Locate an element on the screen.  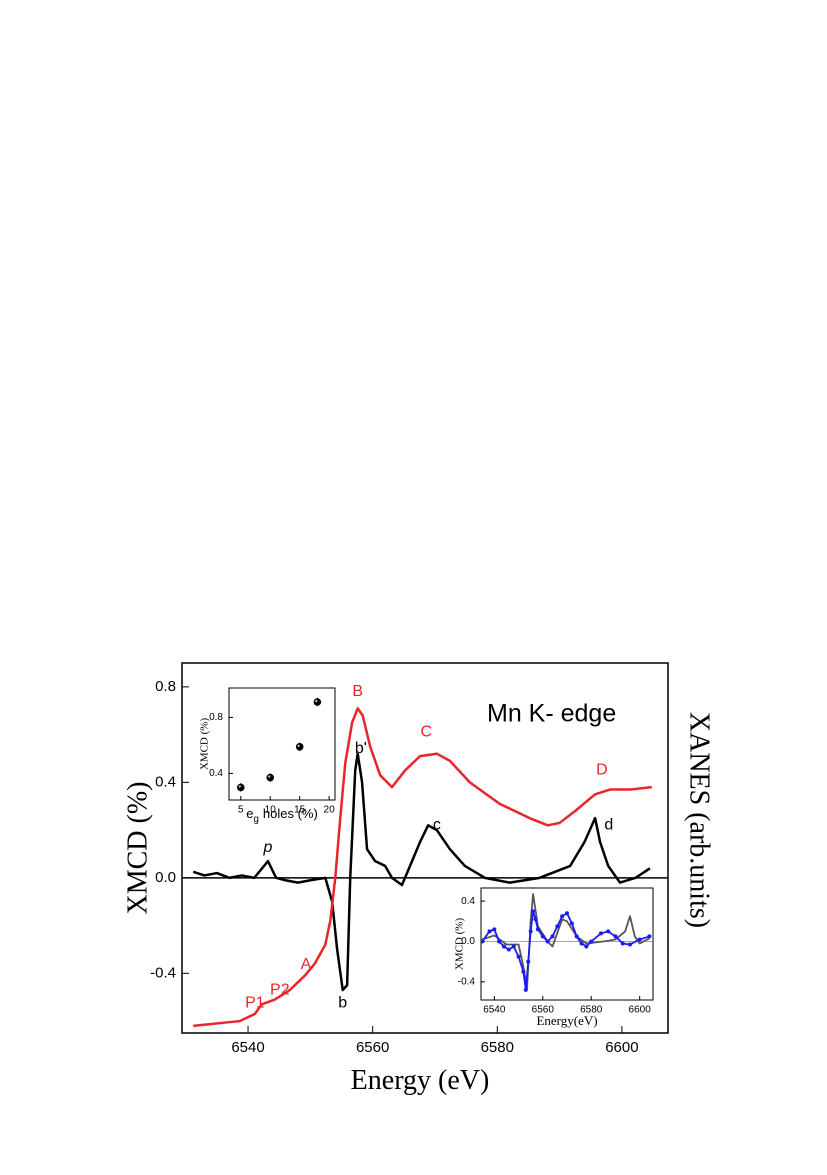
annotation: A is located at coordinates (306, 964).